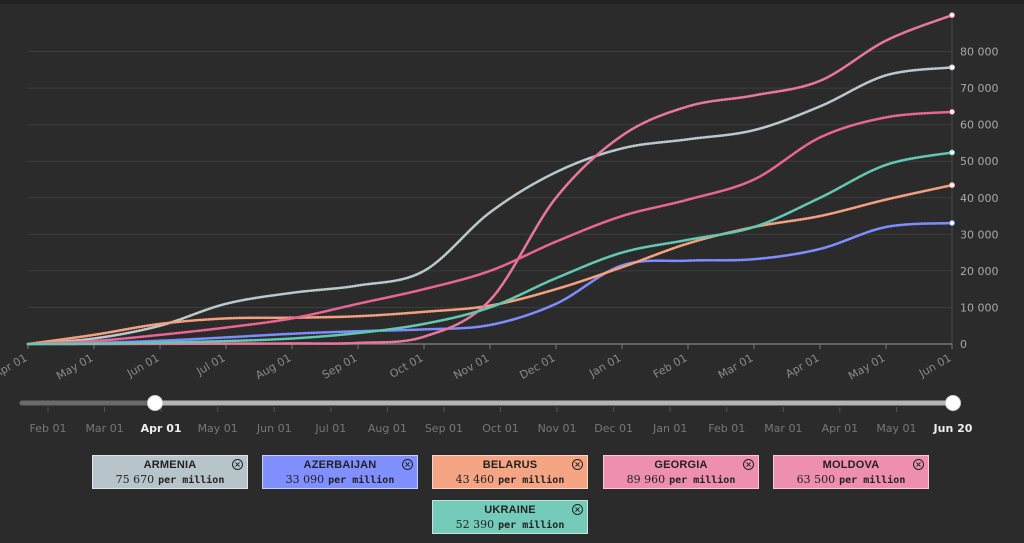 The height and width of the screenshot is (543, 1024). I want to click on top-bar, so click(512, 2).